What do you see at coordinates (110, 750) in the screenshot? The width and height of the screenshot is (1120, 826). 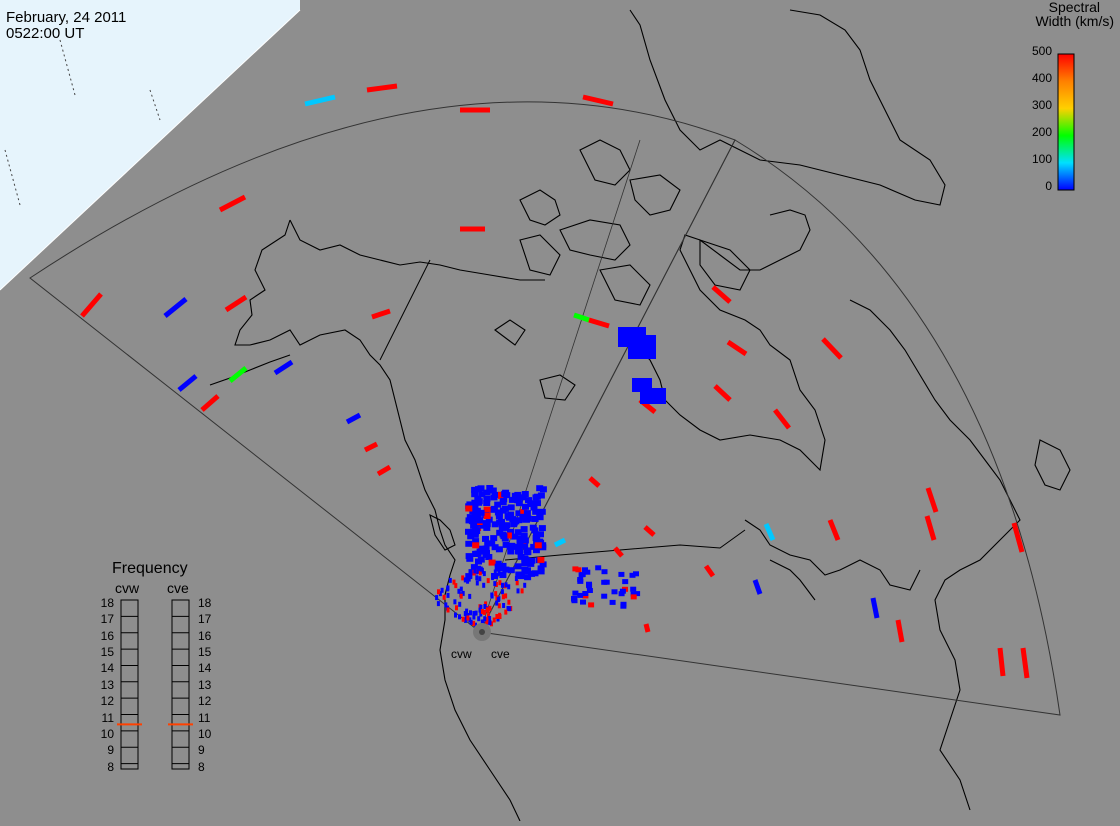 I see `freq-scale-left-9: 9` at bounding box center [110, 750].